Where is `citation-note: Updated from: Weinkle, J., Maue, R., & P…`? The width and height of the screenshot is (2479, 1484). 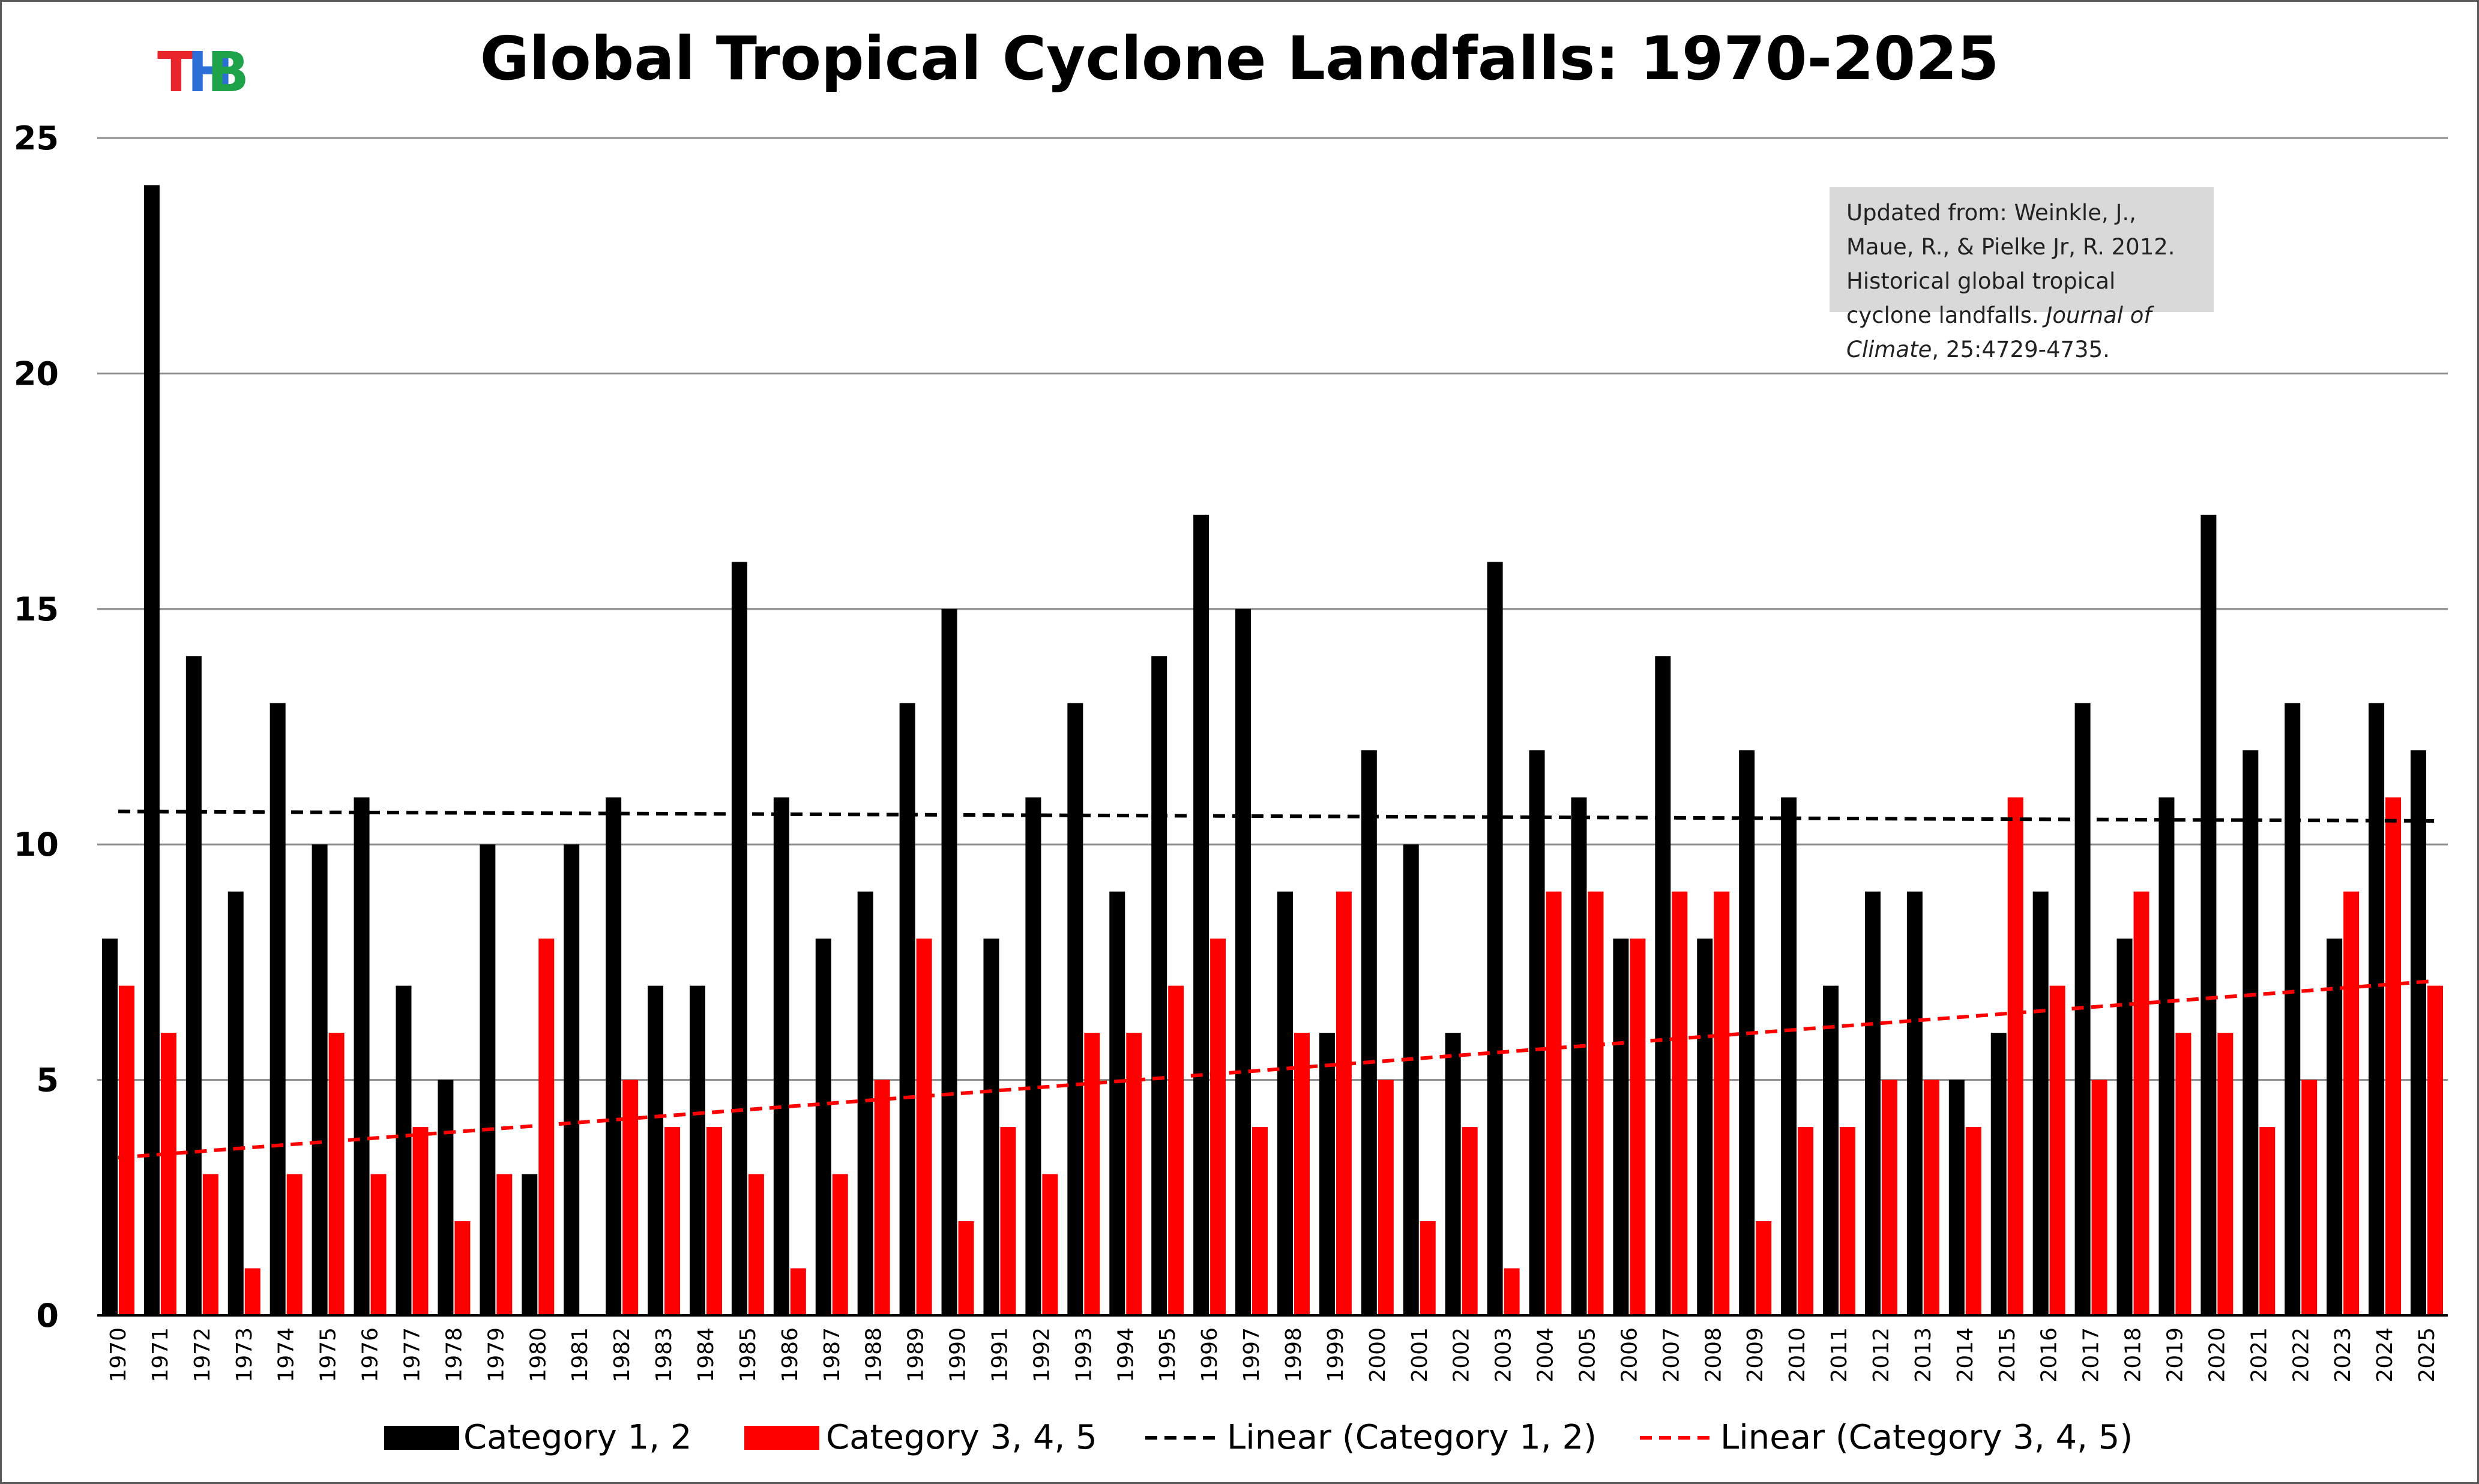 citation-note: Updated from: Weinkle, J., Maue, R., & P… is located at coordinates (2022, 274).